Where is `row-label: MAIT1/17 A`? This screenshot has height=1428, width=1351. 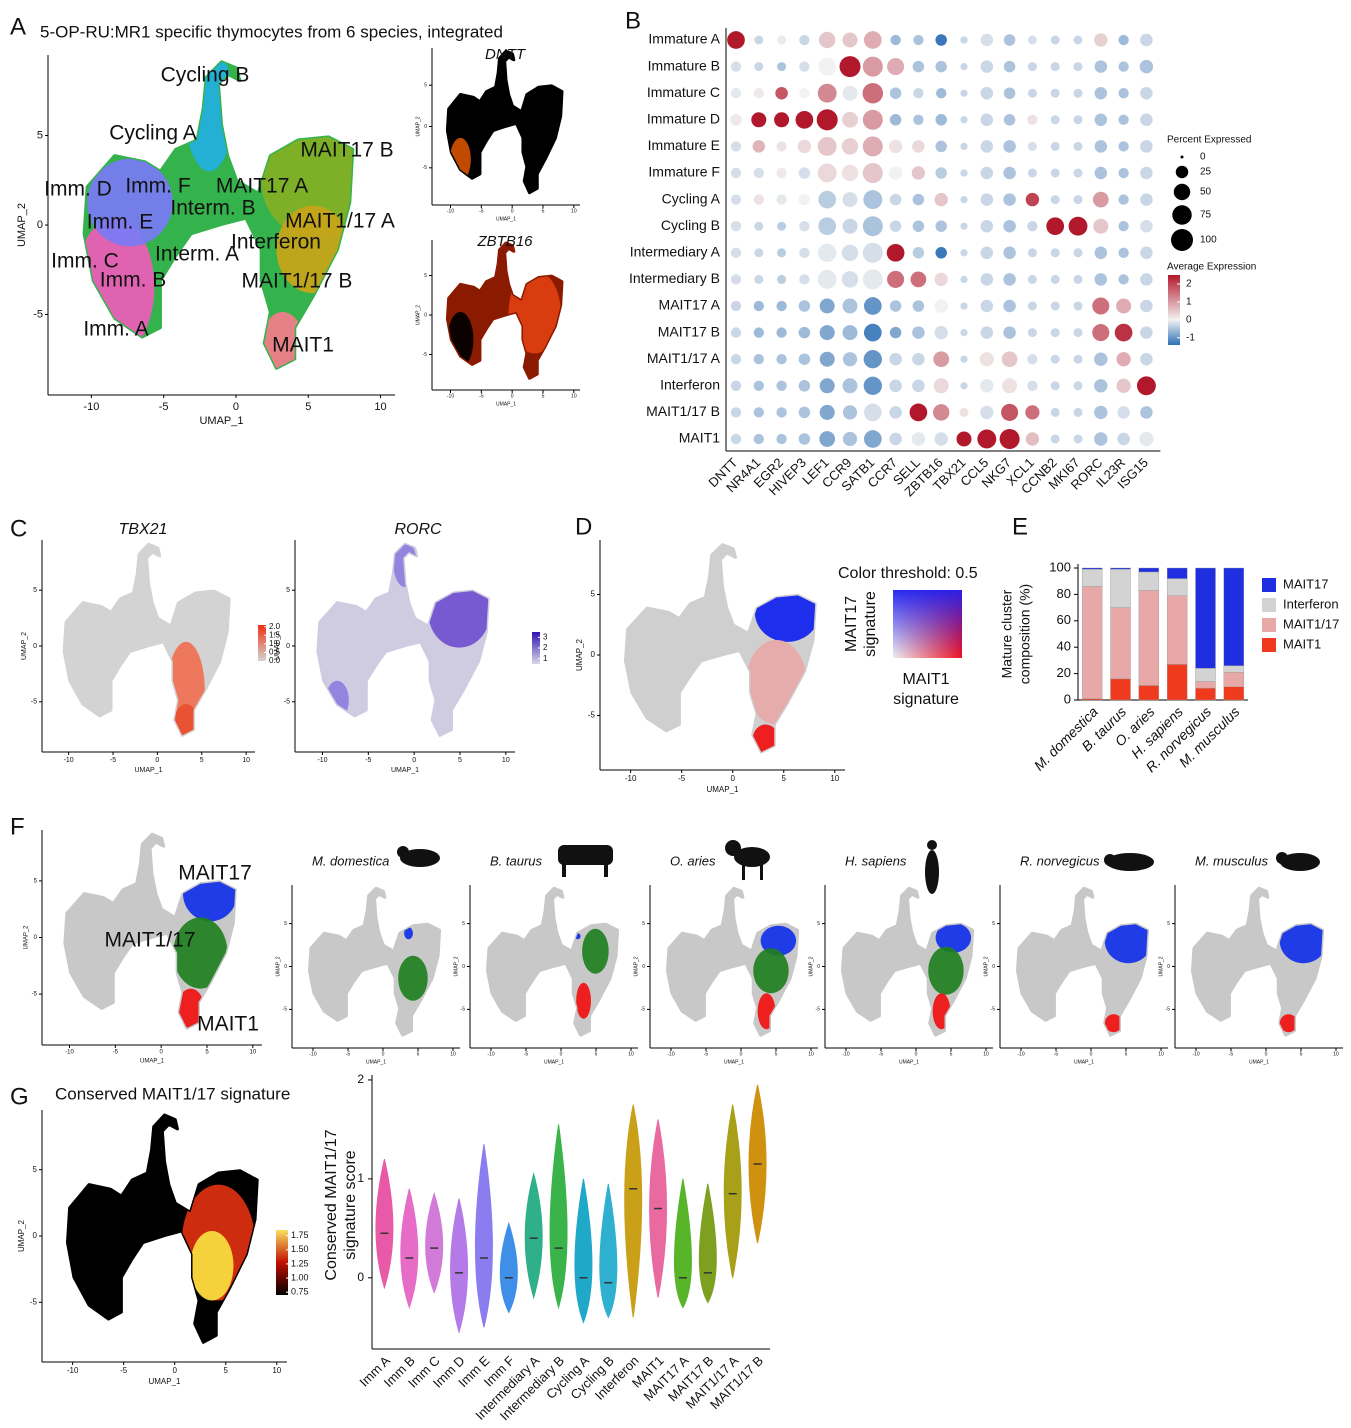 row-label: MAIT1/17 A is located at coordinates (684, 358).